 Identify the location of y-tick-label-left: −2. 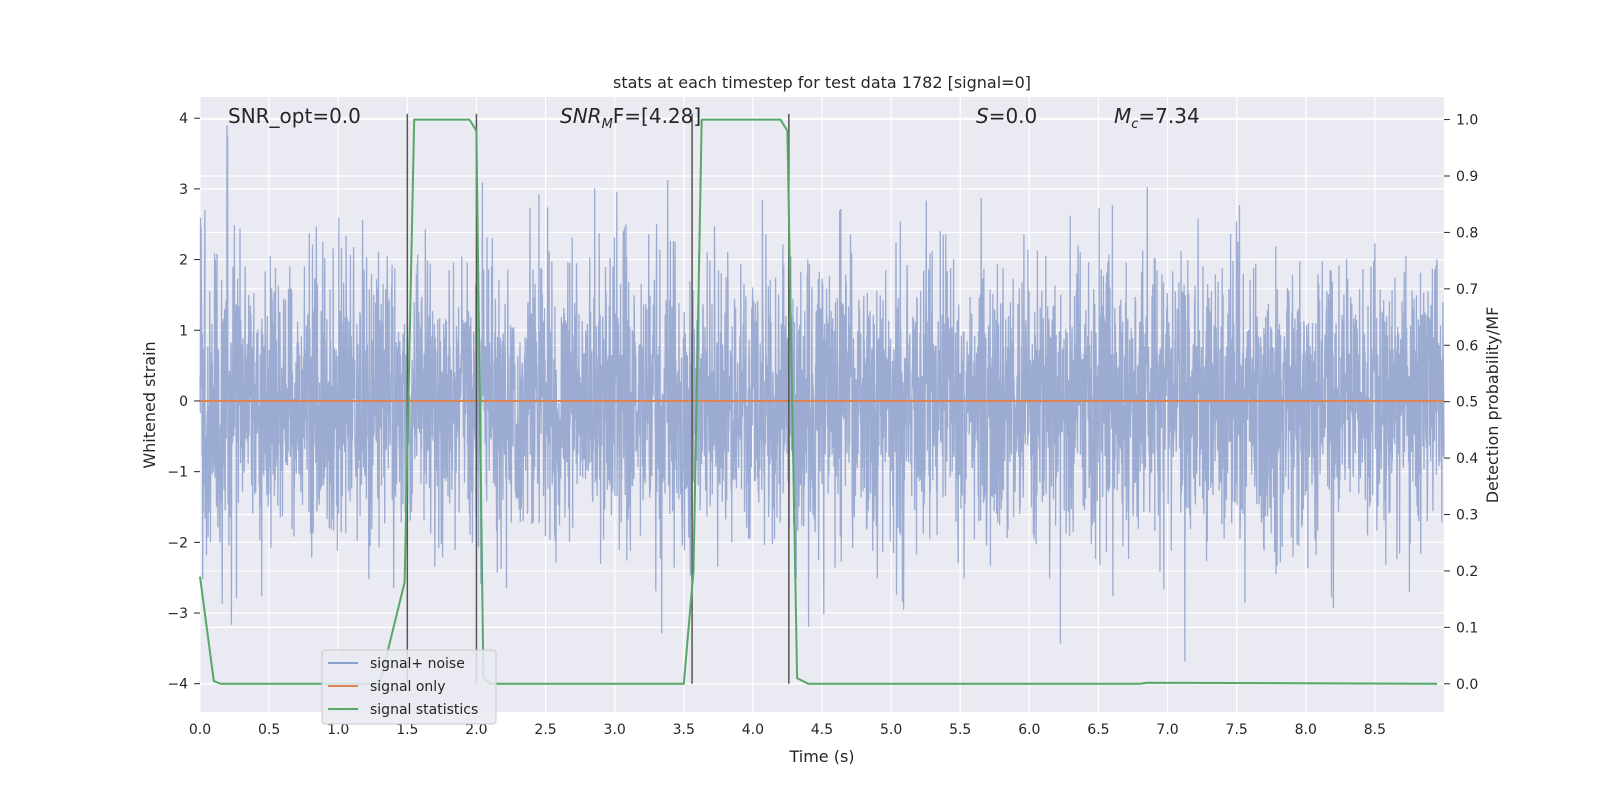
(177, 543).